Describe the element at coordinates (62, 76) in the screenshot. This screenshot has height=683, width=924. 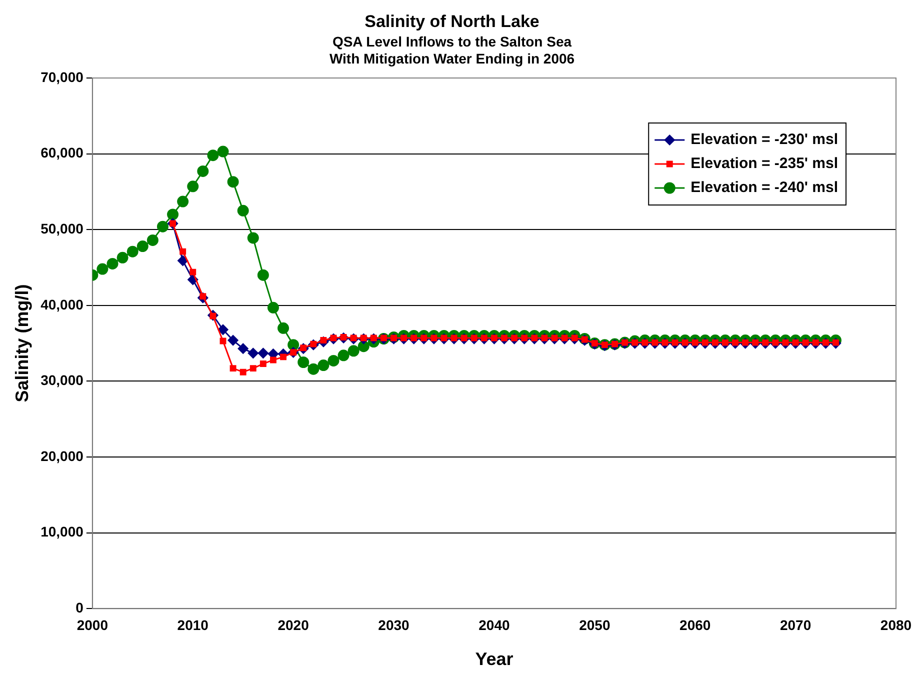
I see `y-tick-label: 70,000` at that location.